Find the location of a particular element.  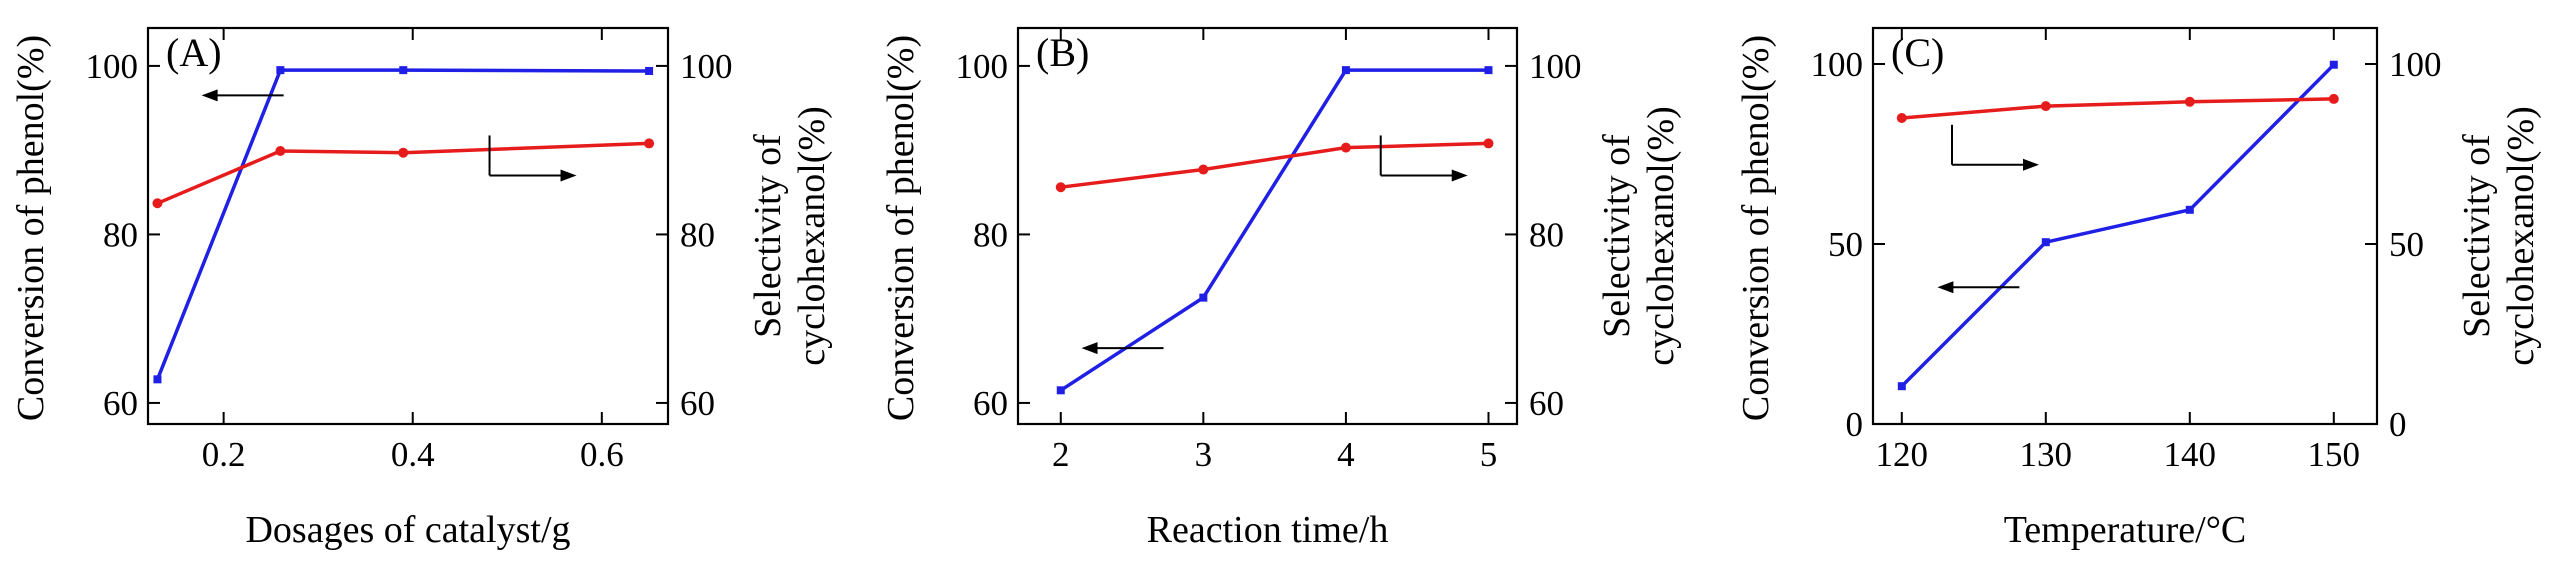

y-tick-label-right: 50 is located at coordinates (2406, 244).